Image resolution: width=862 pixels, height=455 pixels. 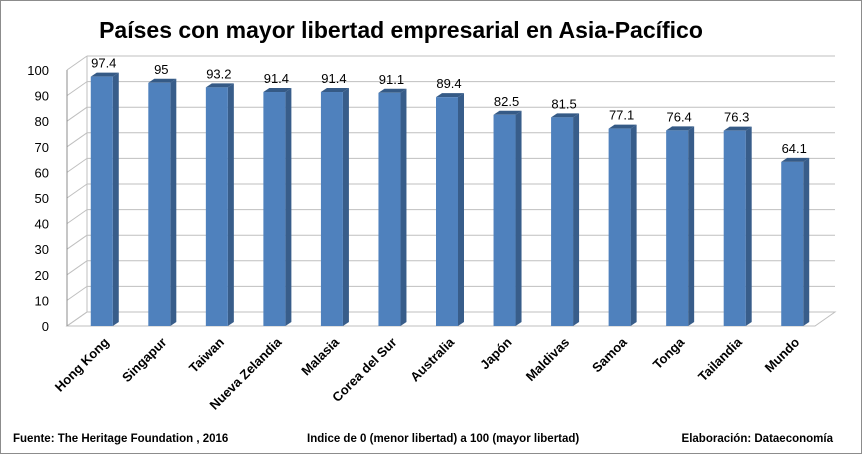 I want to click on bar-value-label: 77.1, so click(x=621, y=115).